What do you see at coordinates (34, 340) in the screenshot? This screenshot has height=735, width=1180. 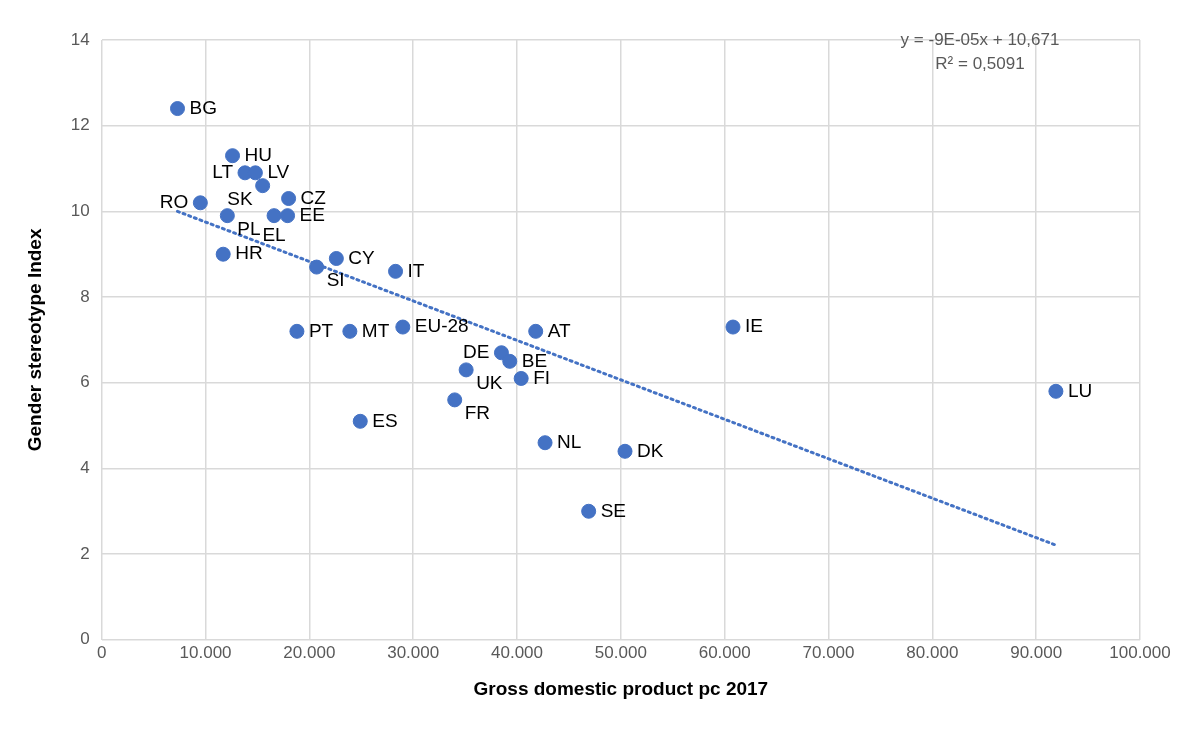 I see `y-axis-title: Gender stereotype Index` at bounding box center [34, 340].